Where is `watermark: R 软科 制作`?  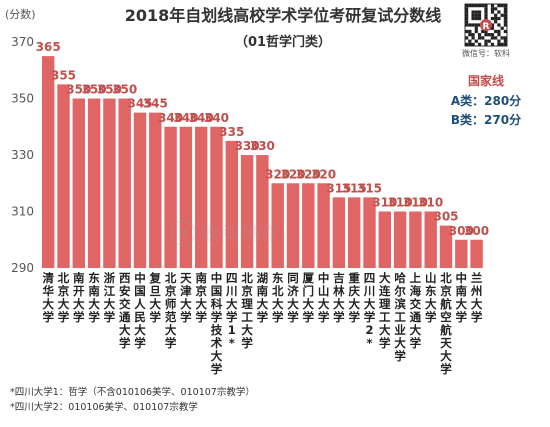 watermark: R 软科 制作 is located at coordinates (224, 233).